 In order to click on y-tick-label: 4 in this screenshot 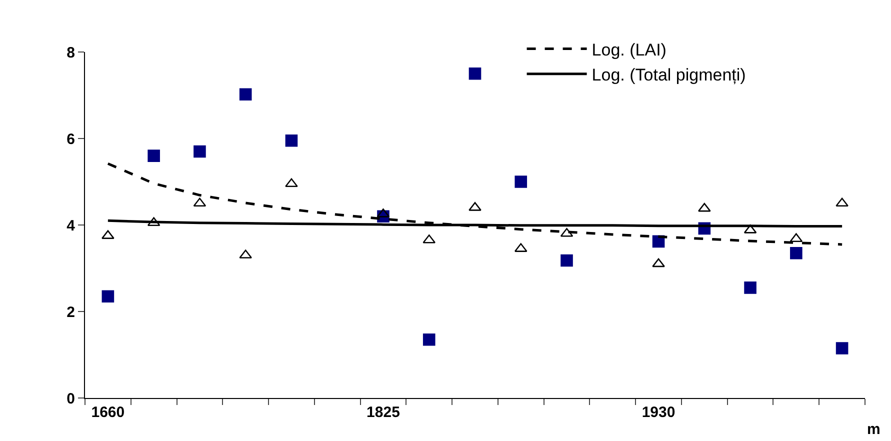, I will do `click(71, 225)`.